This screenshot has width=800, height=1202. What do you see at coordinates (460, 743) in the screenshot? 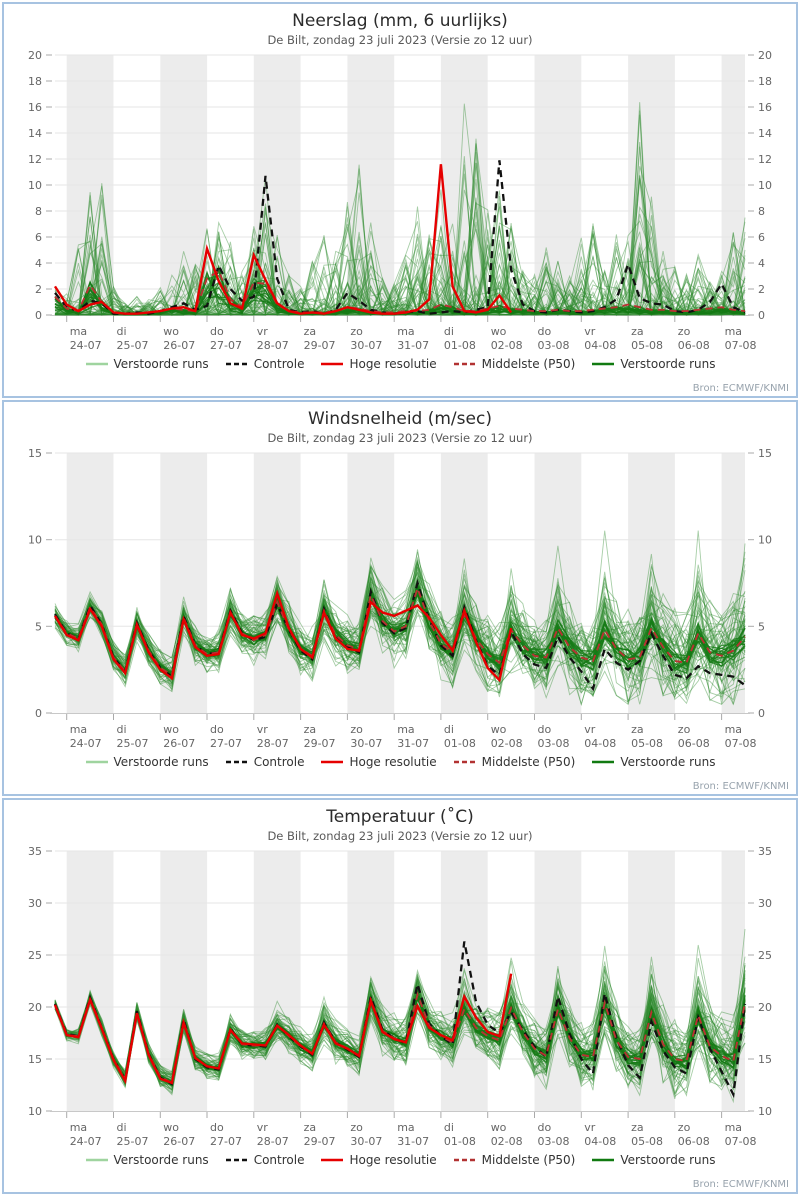
I see `svg-text: 01-08` at bounding box center [460, 743].